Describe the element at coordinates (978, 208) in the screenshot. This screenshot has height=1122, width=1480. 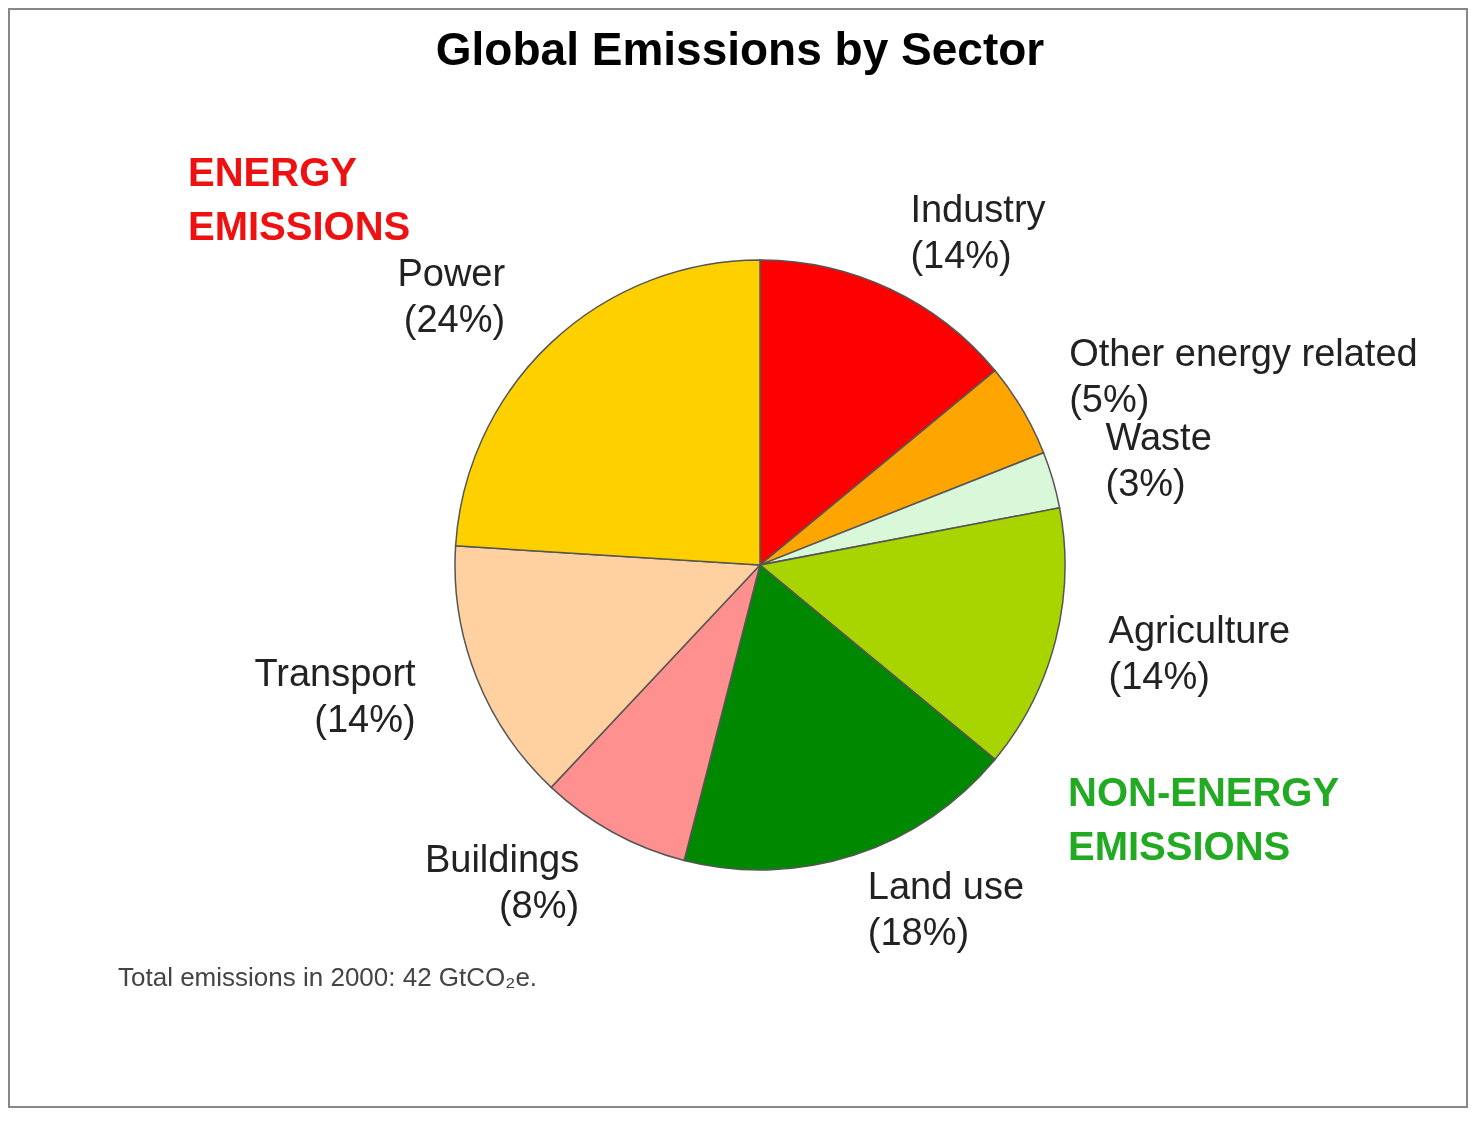
I see `slice-label: Industry` at that location.